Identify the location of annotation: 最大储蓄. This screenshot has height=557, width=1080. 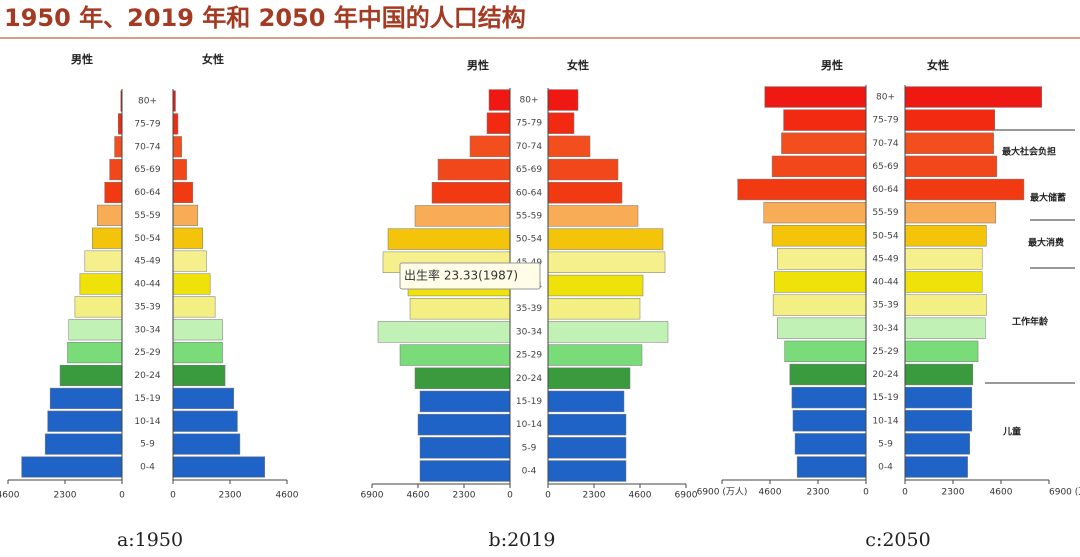
(1048, 198).